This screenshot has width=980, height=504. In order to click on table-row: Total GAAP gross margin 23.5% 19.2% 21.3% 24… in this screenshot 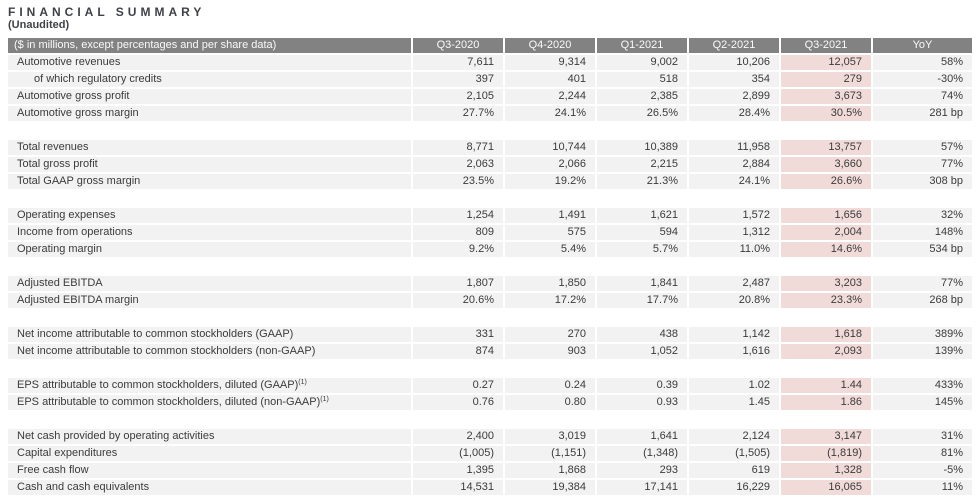, I will do `click(490, 181)`.